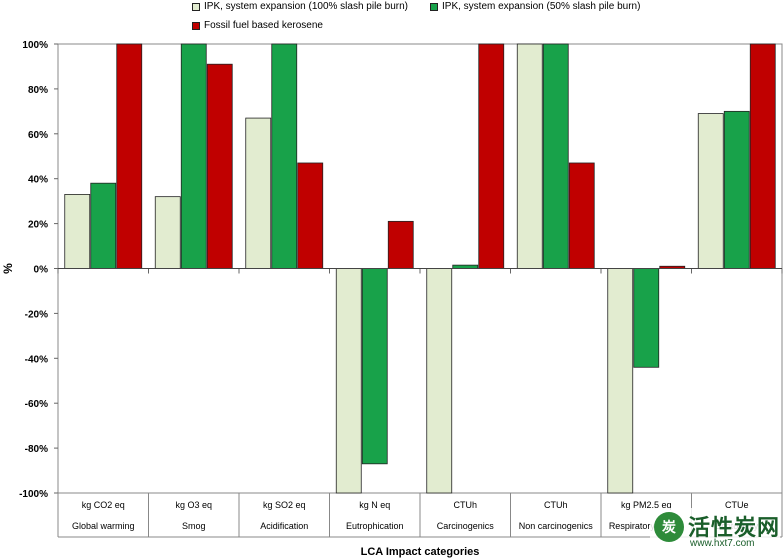  What do you see at coordinates (8, 268) in the screenshot?
I see `y-axis-title: %` at bounding box center [8, 268].